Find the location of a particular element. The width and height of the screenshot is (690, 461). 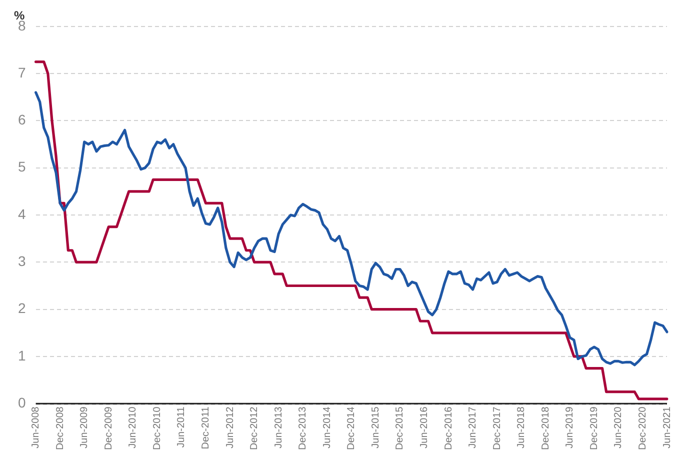

y-tick-label: 4 is located at coordinates (22, 214).